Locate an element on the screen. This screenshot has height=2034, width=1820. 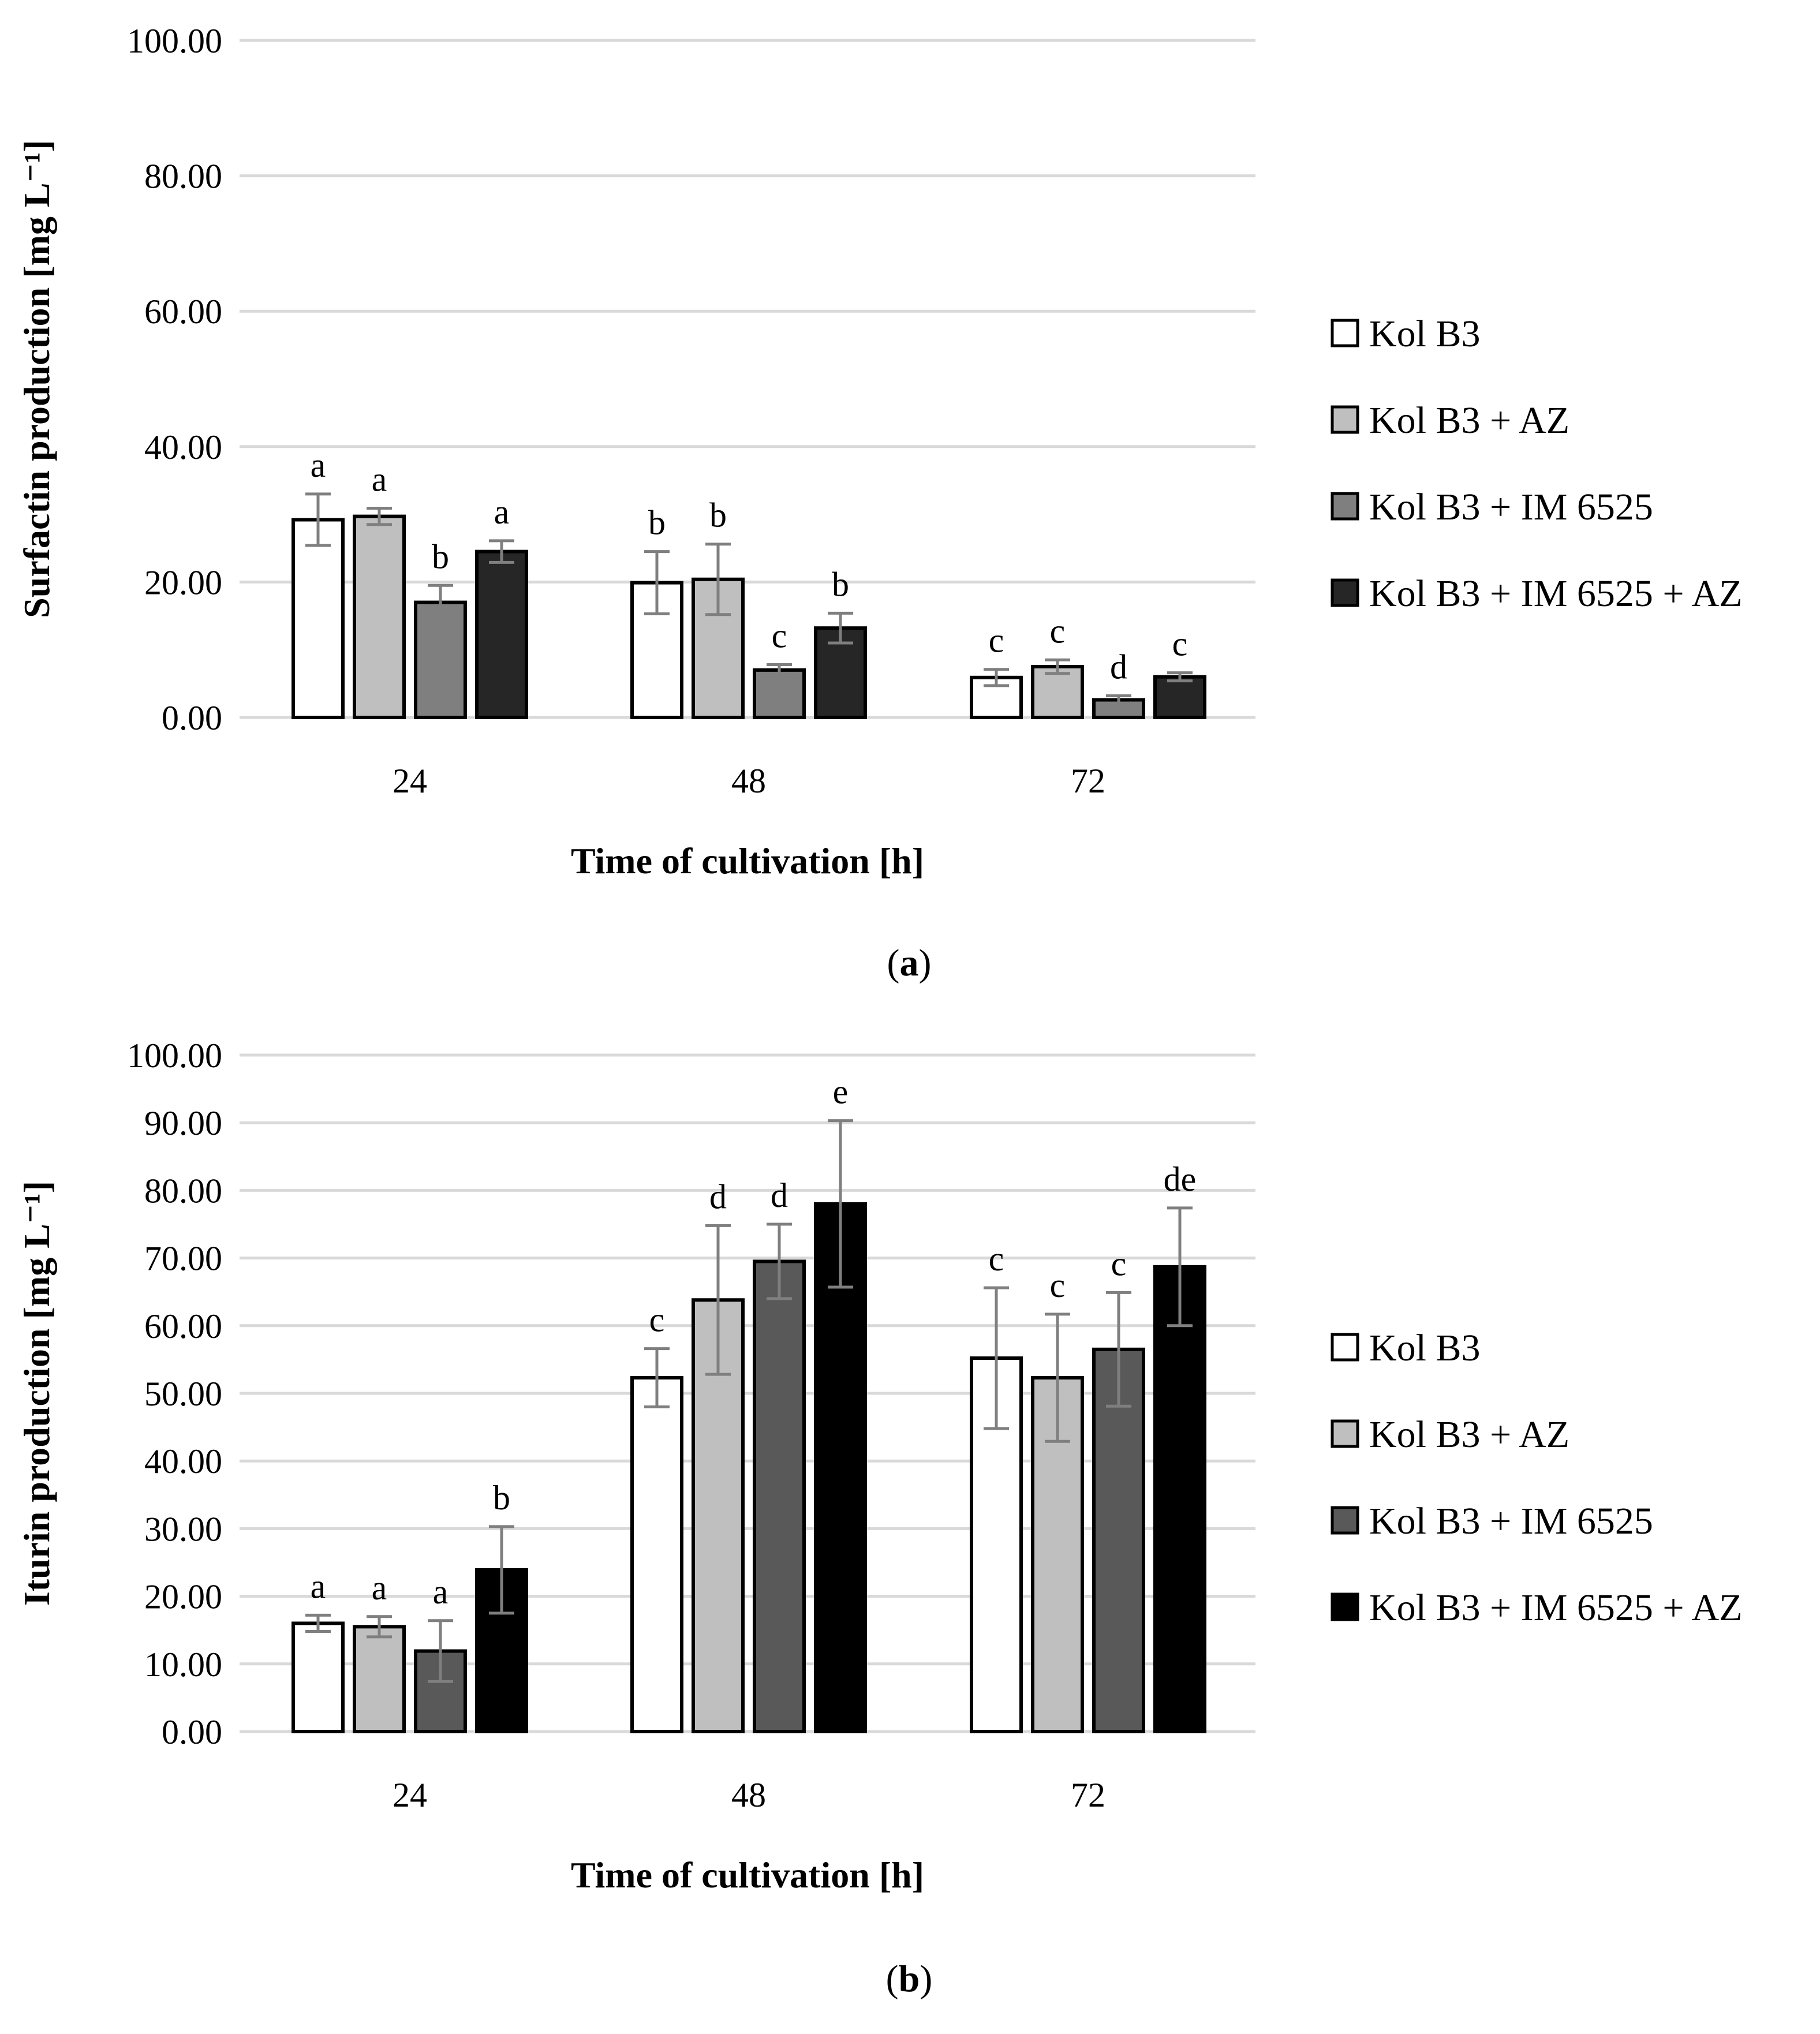
significance-label: de is located at coordinates (1180, 1179).